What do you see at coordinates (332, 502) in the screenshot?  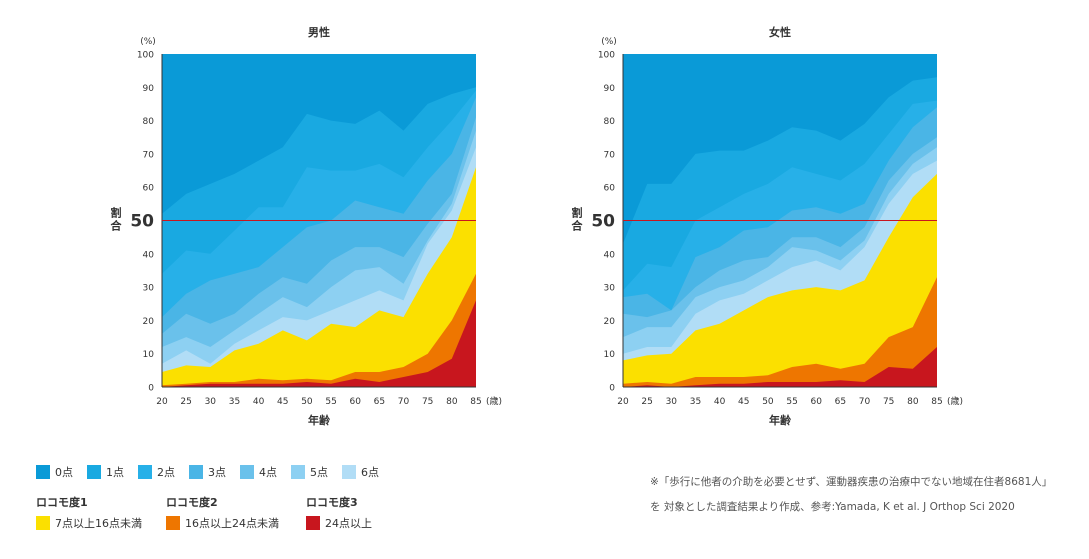 I see `locomo3-title: ロコモ度3` at bounding box center [332, 502].